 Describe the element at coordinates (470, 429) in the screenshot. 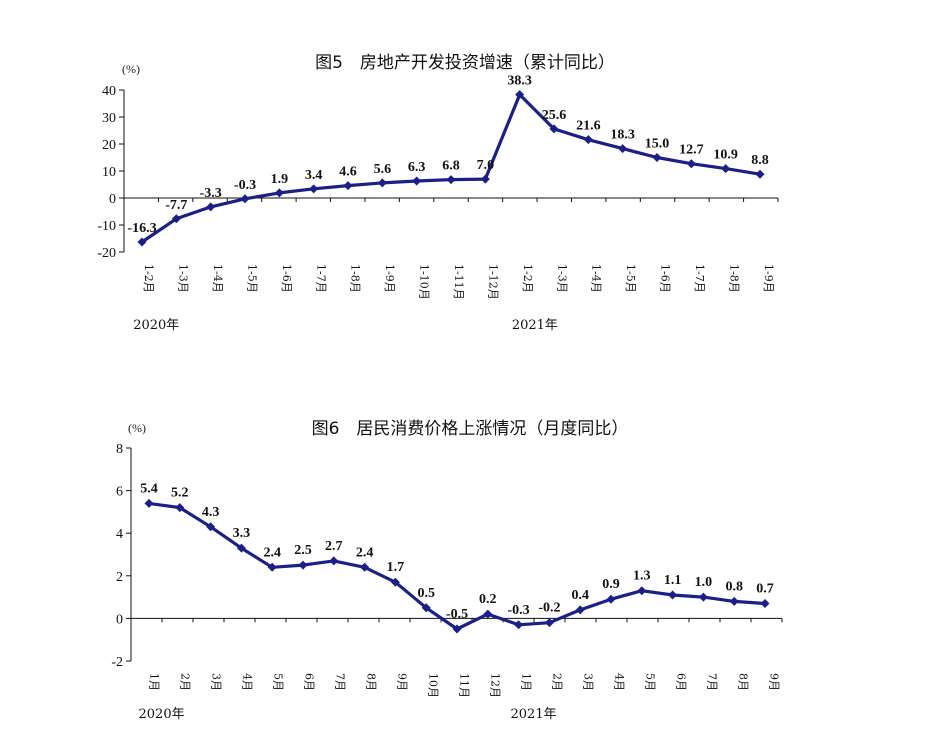

I see `chart-title: 图6 居民消费价格上涨情况（月度同比）` at that location.